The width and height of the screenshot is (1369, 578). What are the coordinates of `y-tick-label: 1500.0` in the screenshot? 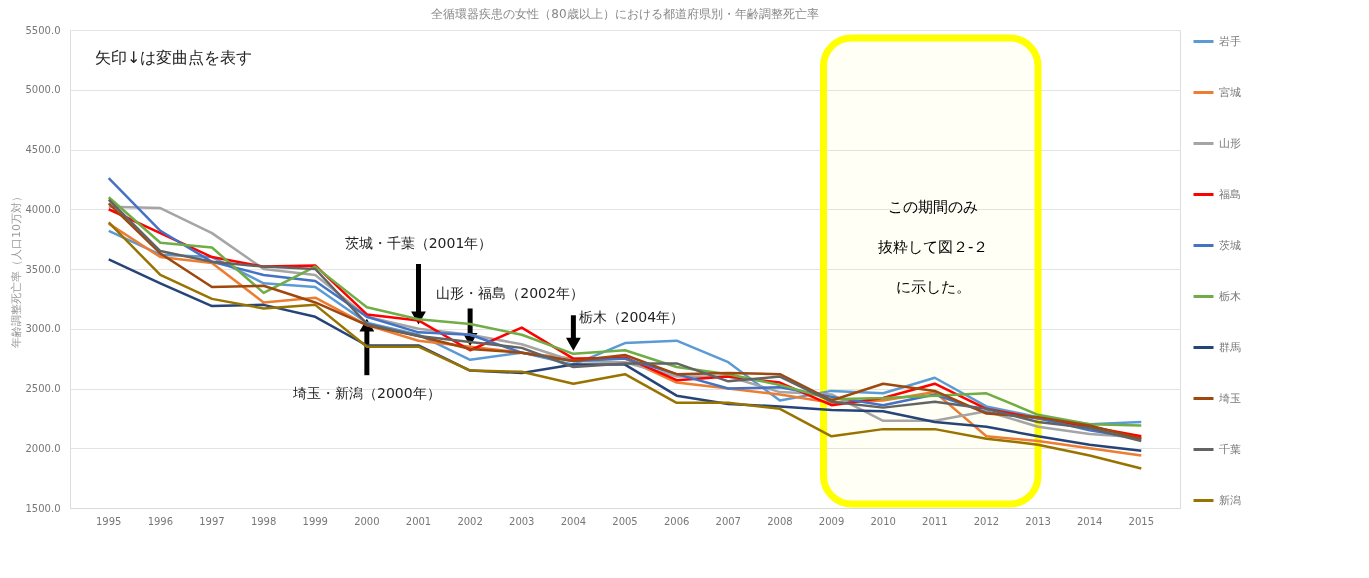 It's located at (43, 508).